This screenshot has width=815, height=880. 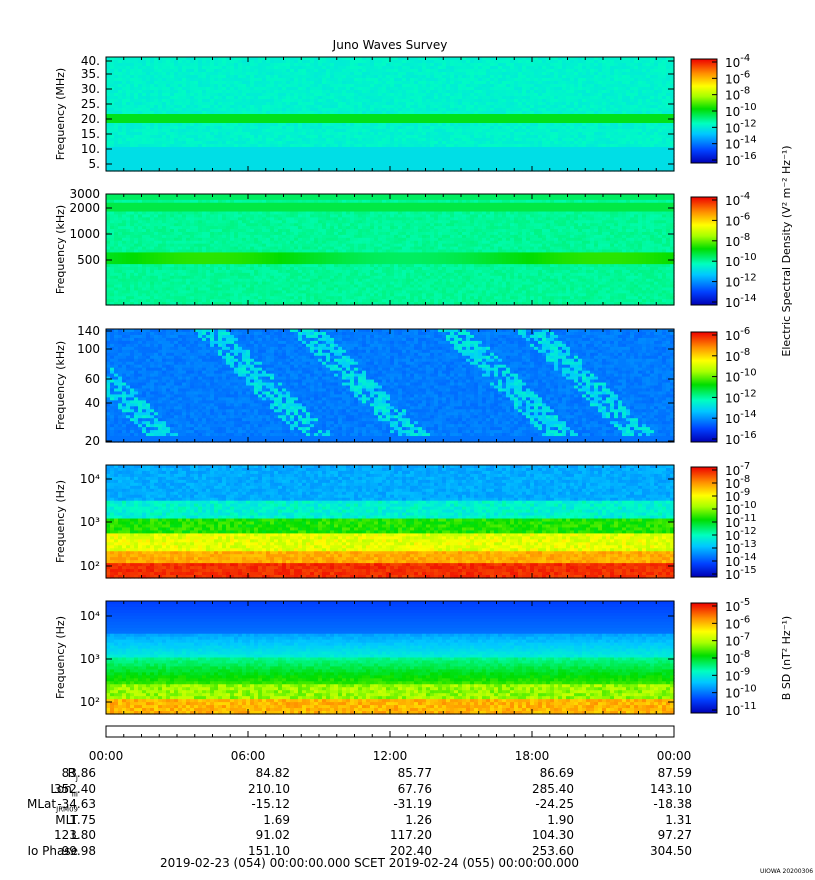 I want to click on y-tick-label: 20, so click(x=92, y=441).